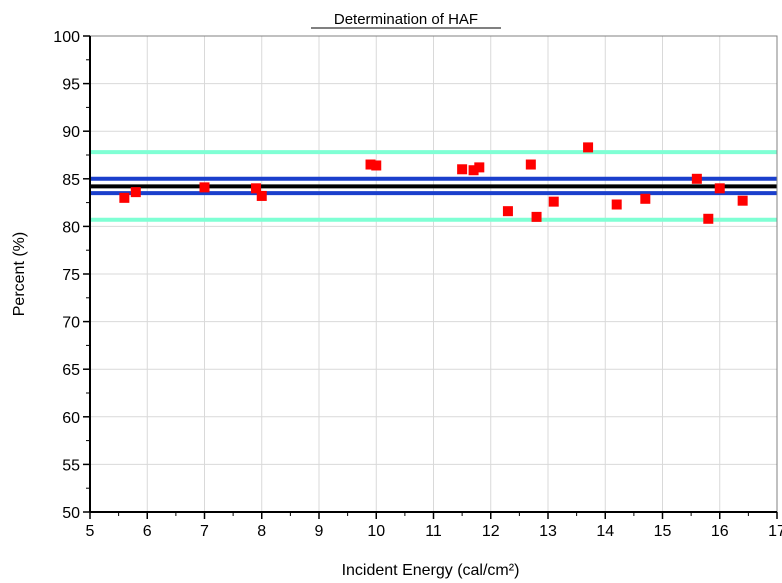 Image resolution: width=782 pixels, height=583 pixels. I want to click on x-tick-label: 14, so click(605, 531).